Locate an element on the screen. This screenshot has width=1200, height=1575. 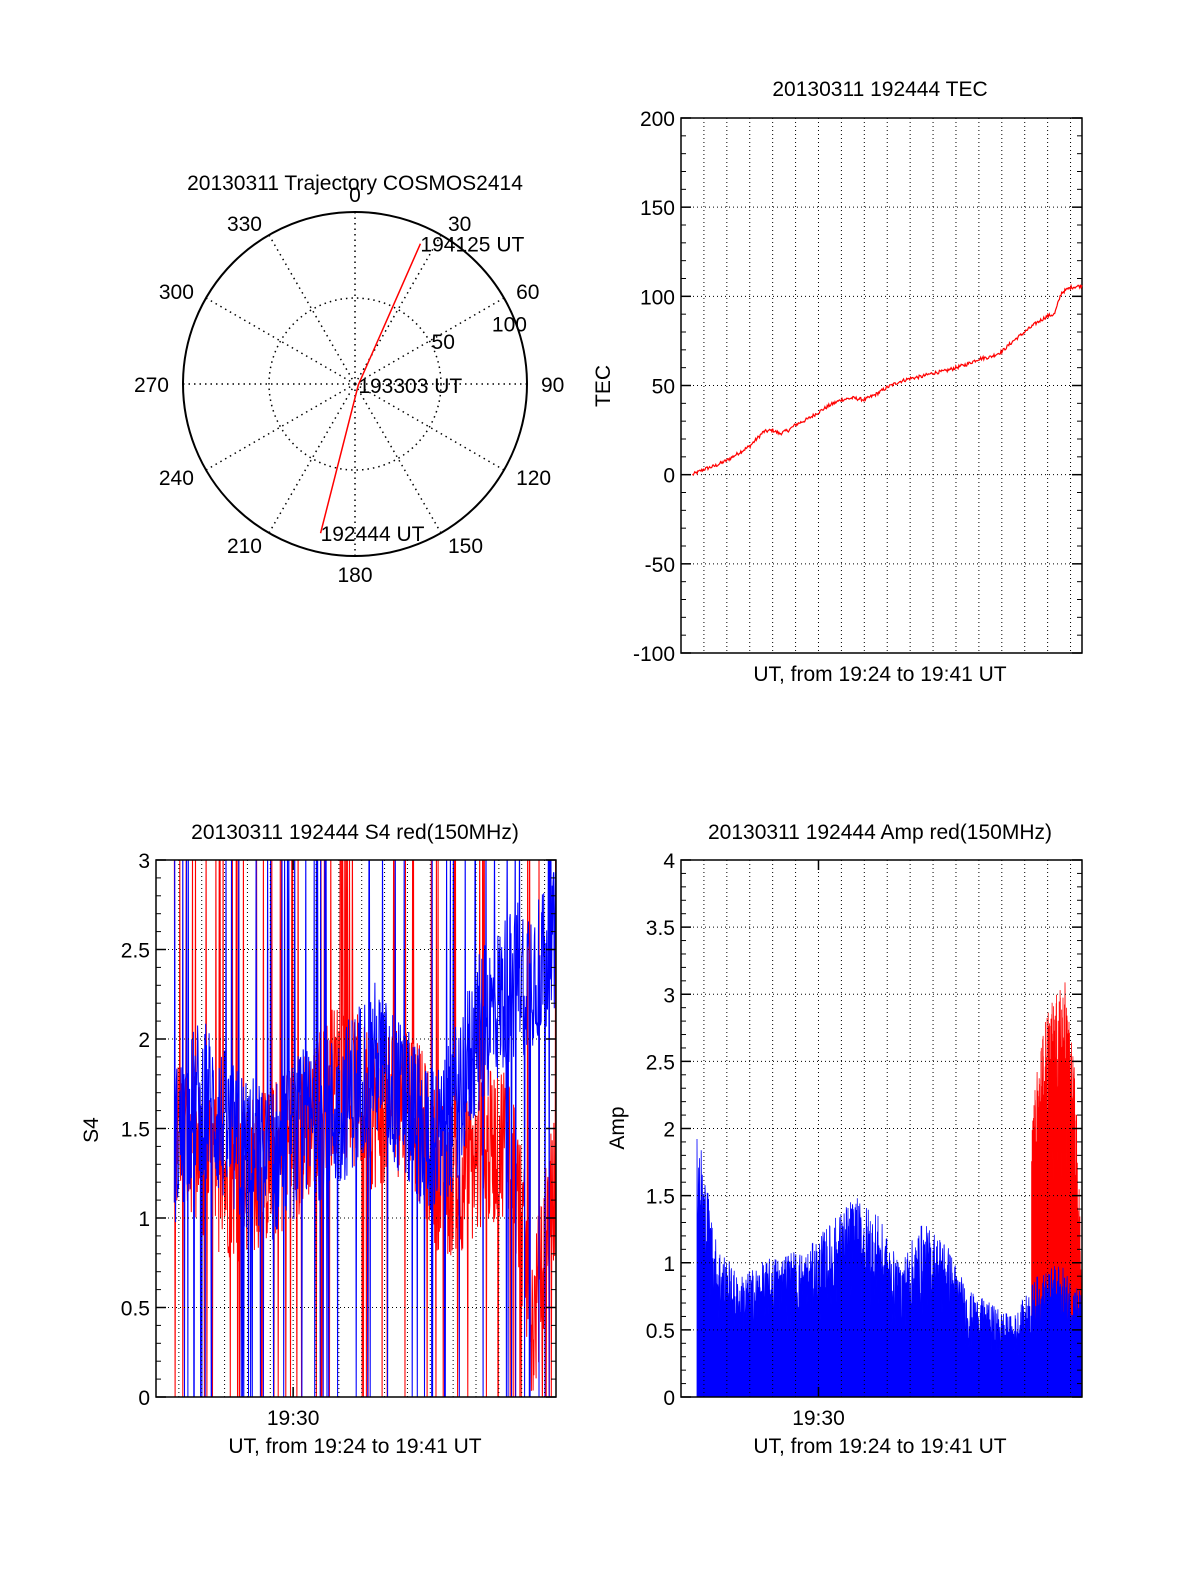
polar-time-annotation: 193303 UT is located at coordinates (410, 386).